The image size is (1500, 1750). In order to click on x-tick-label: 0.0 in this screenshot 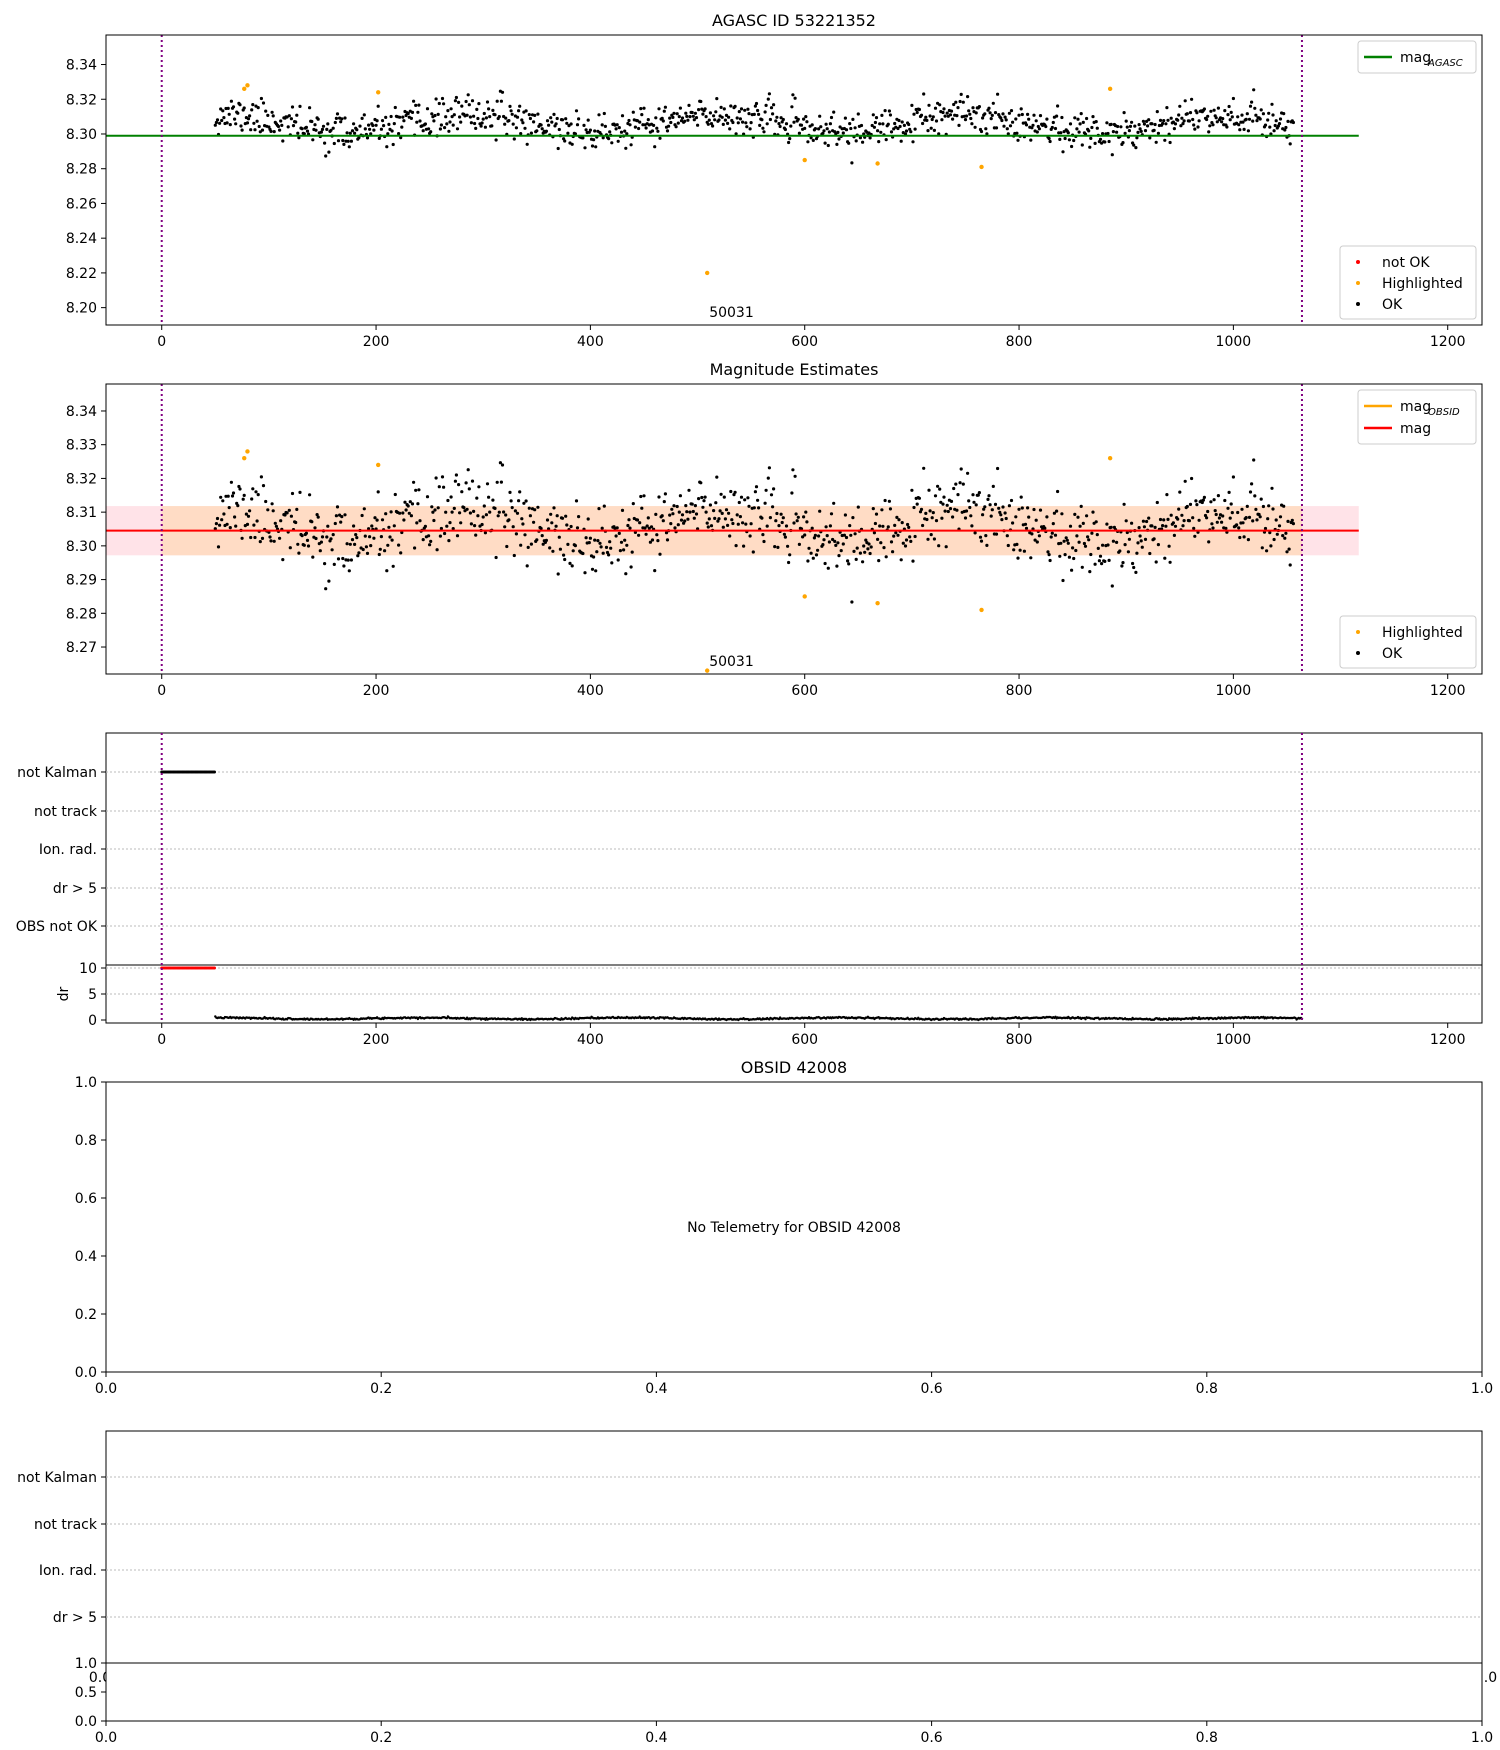, I will do `click(106, 1738)`.